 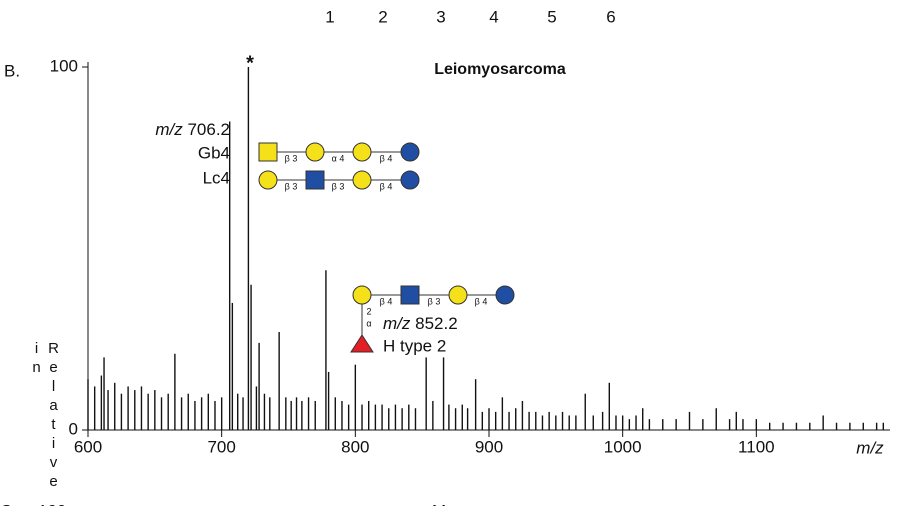 I want to click on lane-label: 4, so click(x=493, y=16).